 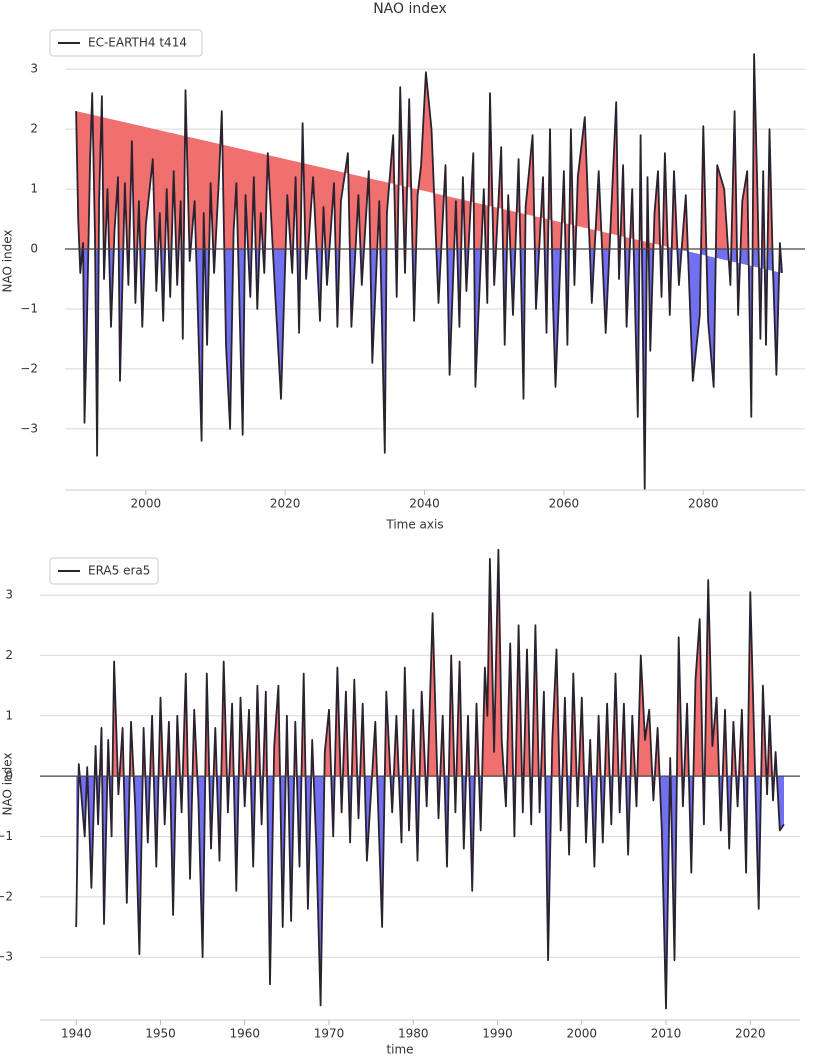 What do you see at coordinates (497, 1034) in the screenshot?
I see `x-tick-label: 1990` at bounding box center [497, 1034].